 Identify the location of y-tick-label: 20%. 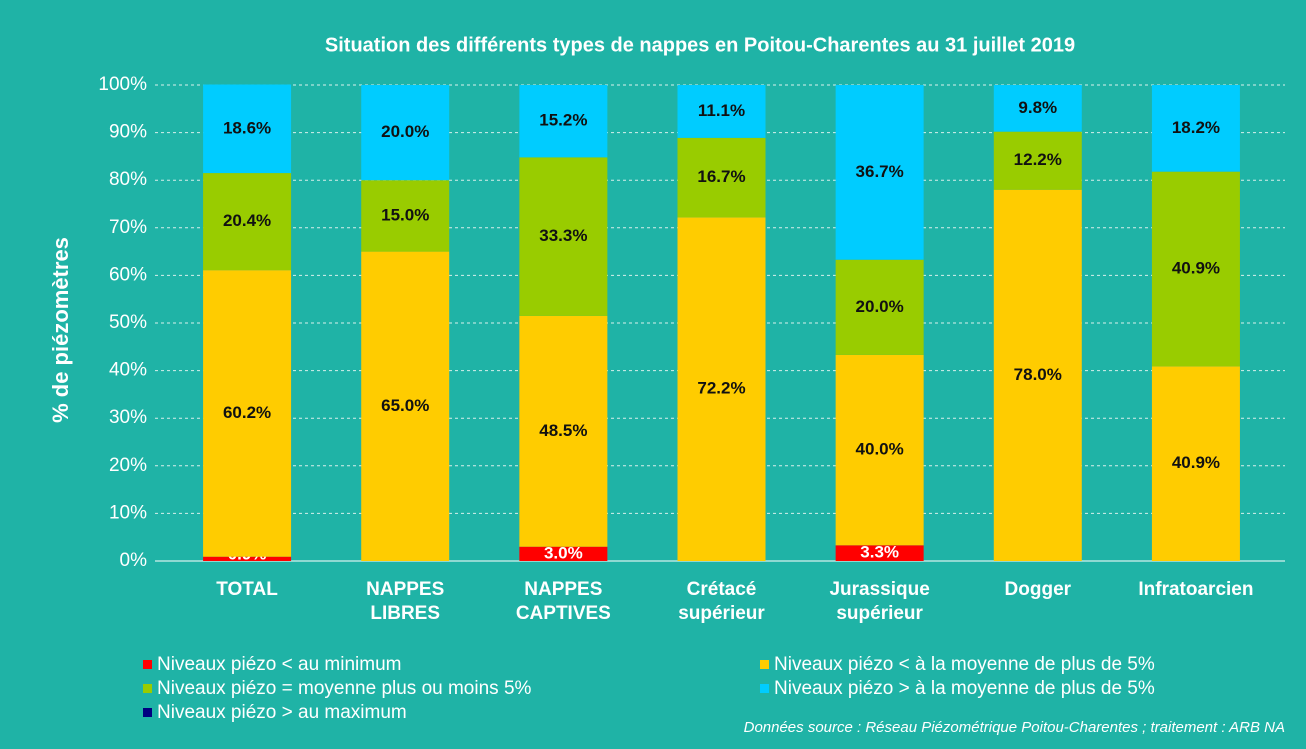
(128, 465).